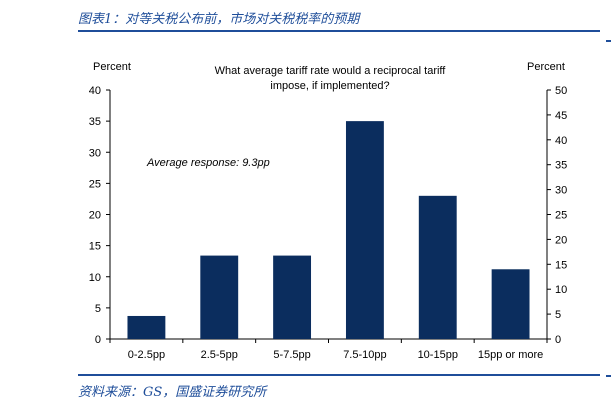 The height and width of the screenshot is (410, 611). I want to click on y-tick-label-left: 0, so click(98, 340).